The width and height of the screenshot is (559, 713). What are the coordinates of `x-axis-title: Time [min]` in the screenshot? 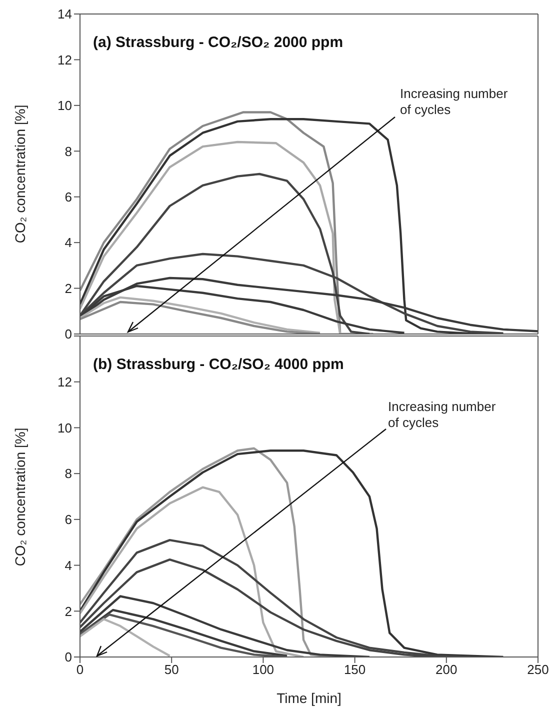 It's located at (309, 698).